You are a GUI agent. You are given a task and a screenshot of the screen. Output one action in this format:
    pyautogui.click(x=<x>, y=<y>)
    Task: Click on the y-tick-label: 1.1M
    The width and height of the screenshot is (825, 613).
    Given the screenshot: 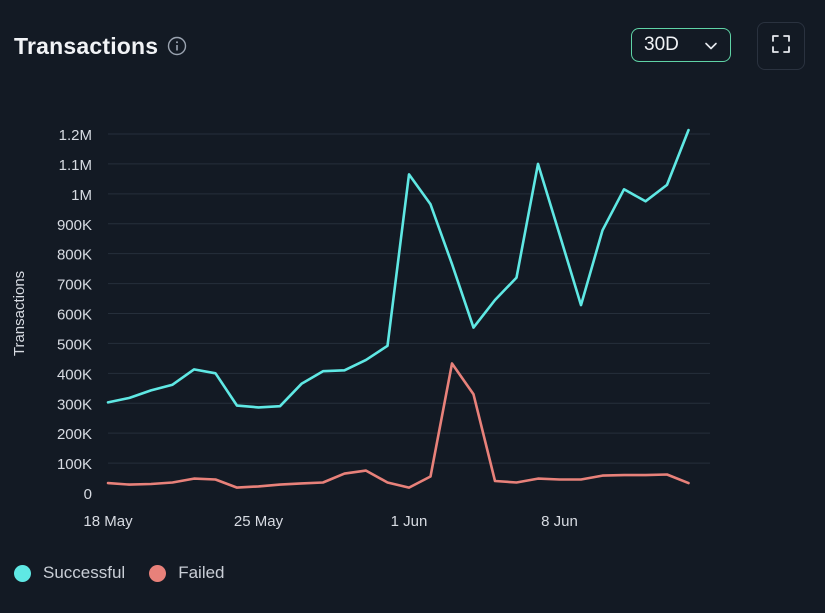 What is the action you would take?
    pyautogui.click(x=75, y=165)
    